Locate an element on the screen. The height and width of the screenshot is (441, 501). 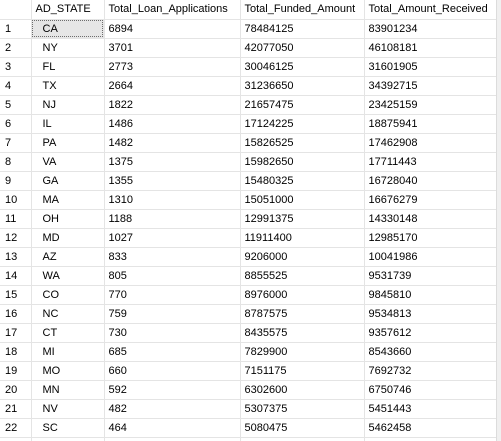
cell-ad-state: MA is located at coordinates (68, 200).